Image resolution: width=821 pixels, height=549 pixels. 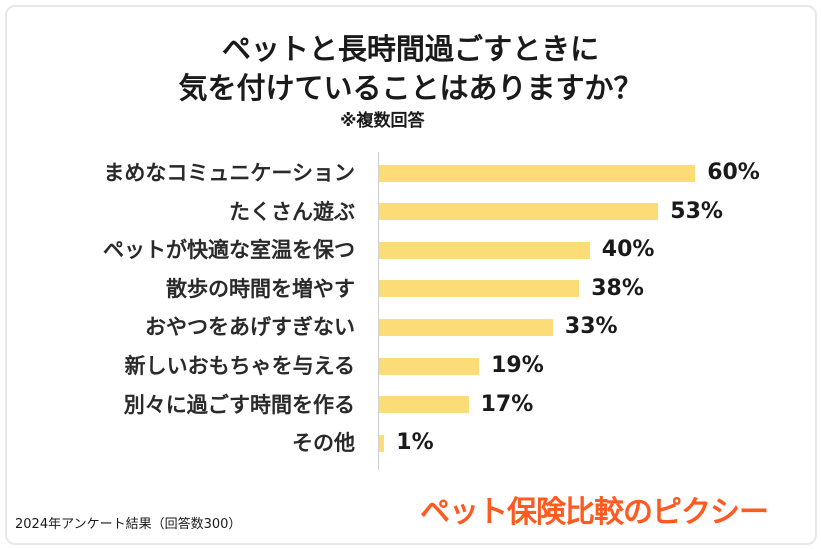 I want to click on category-label: たくさん遊ぶ, so click(x=292, y=211).